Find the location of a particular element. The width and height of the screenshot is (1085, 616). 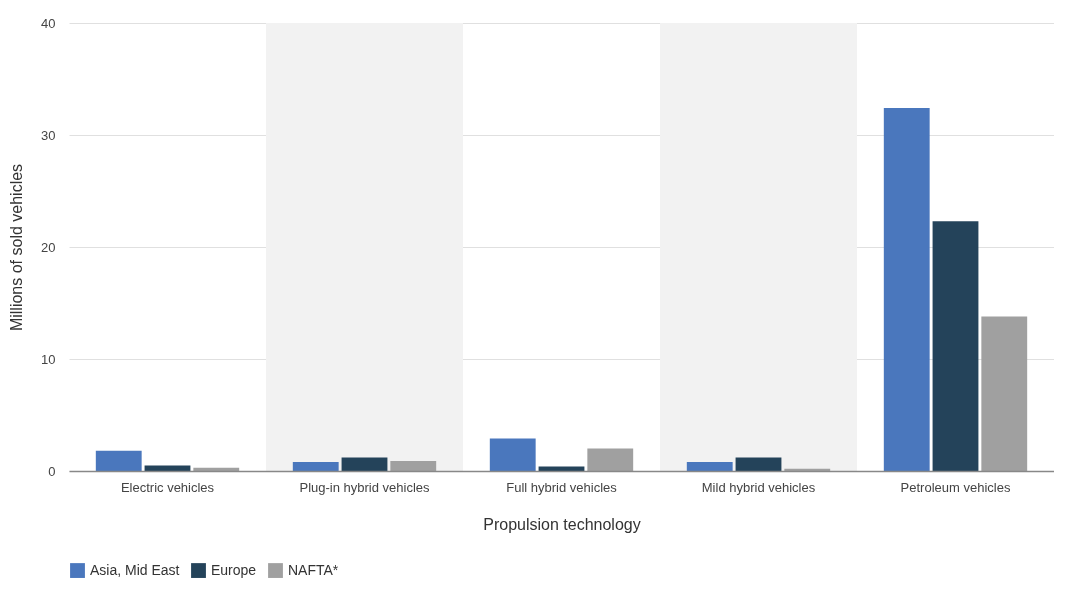

legend-label: Asia, Mid East is located at coordinates (135, 569).